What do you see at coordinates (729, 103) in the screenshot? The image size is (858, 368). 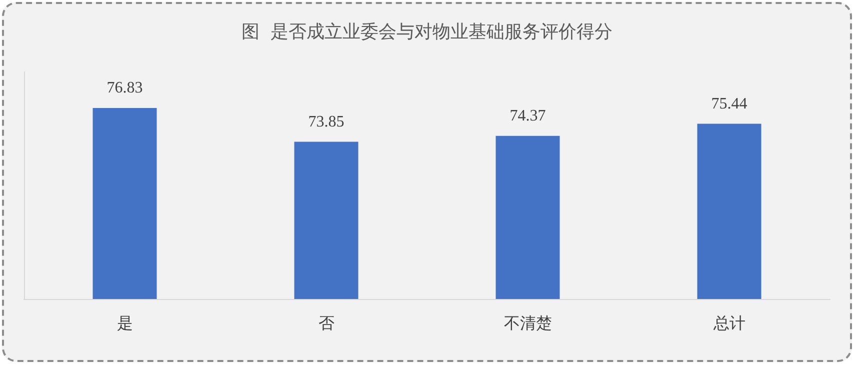 I see `data-label: 75.44` at bounding box center [729, 103].